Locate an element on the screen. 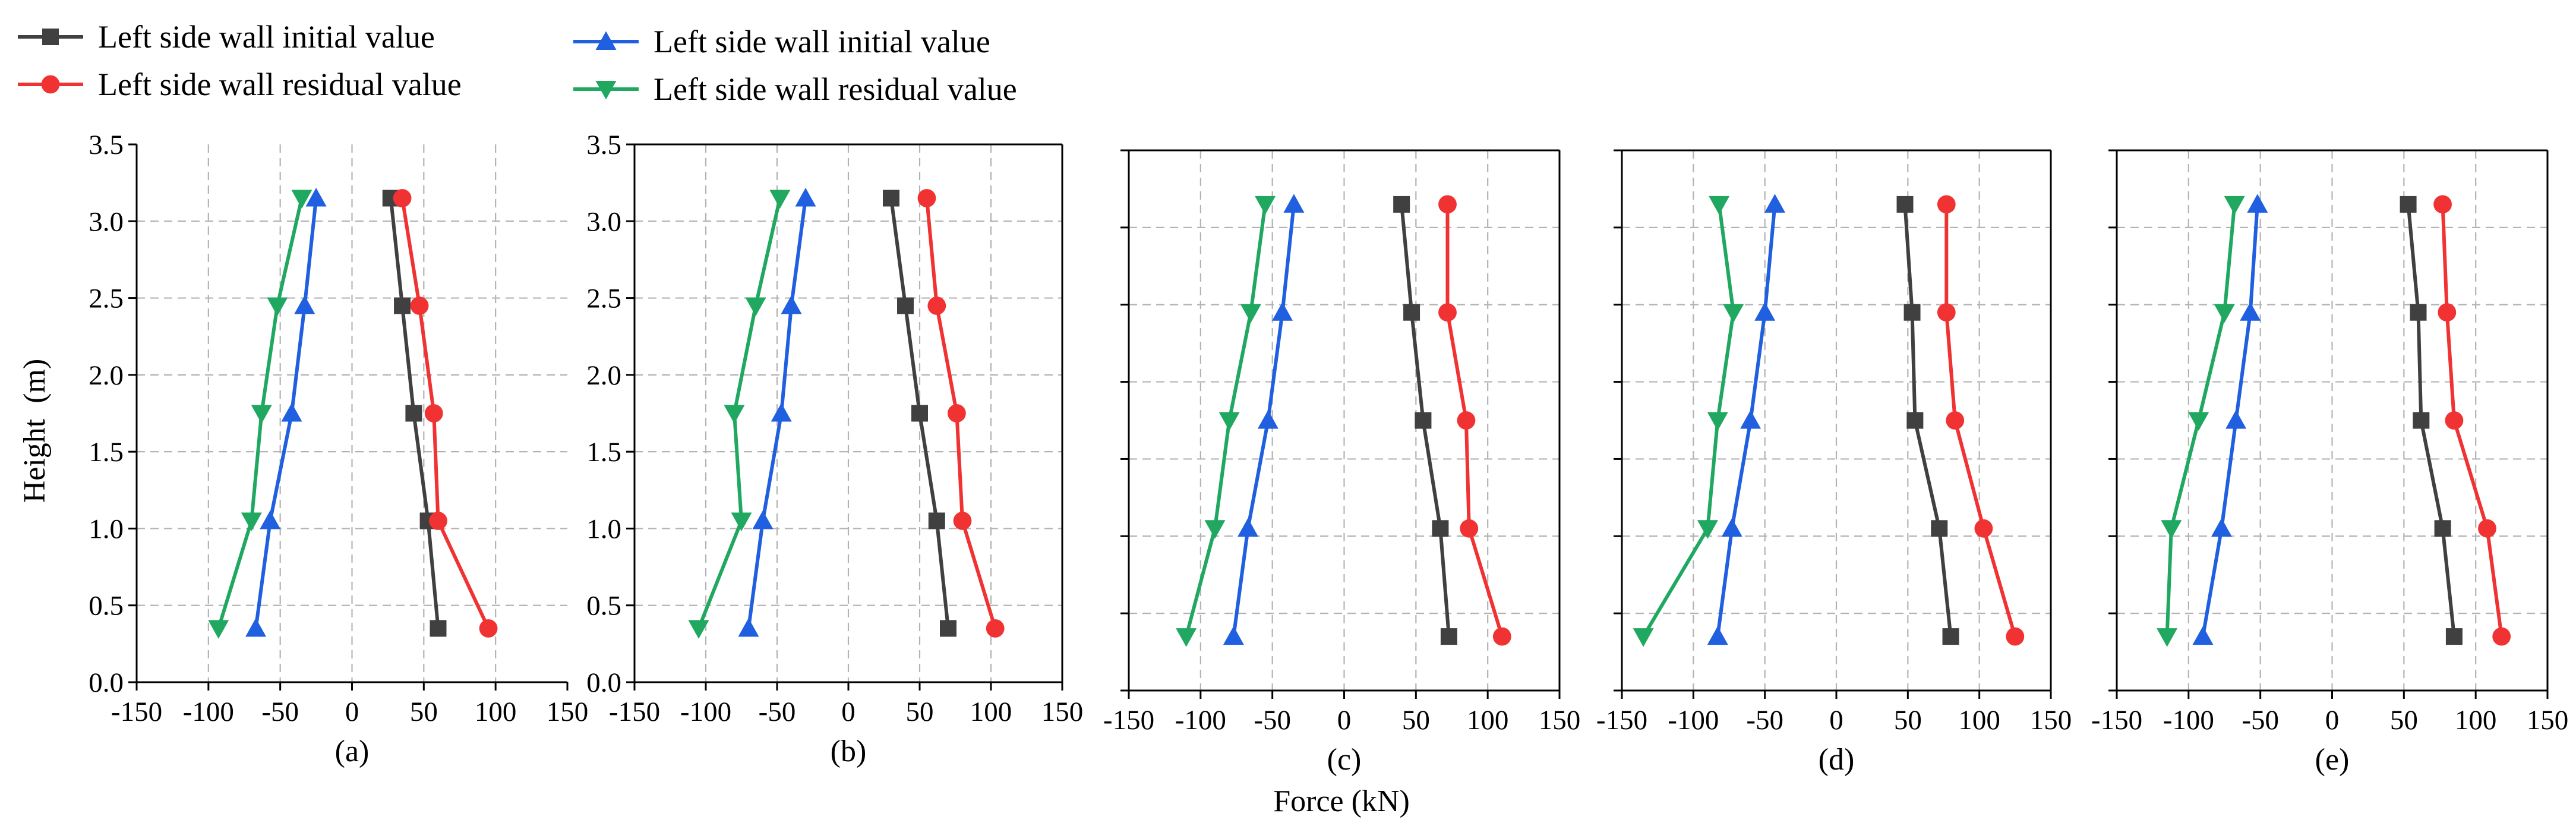 The width and height of the screenshot is (2576, 826). panel-label: (d) is located at coordinates (1837, 760).